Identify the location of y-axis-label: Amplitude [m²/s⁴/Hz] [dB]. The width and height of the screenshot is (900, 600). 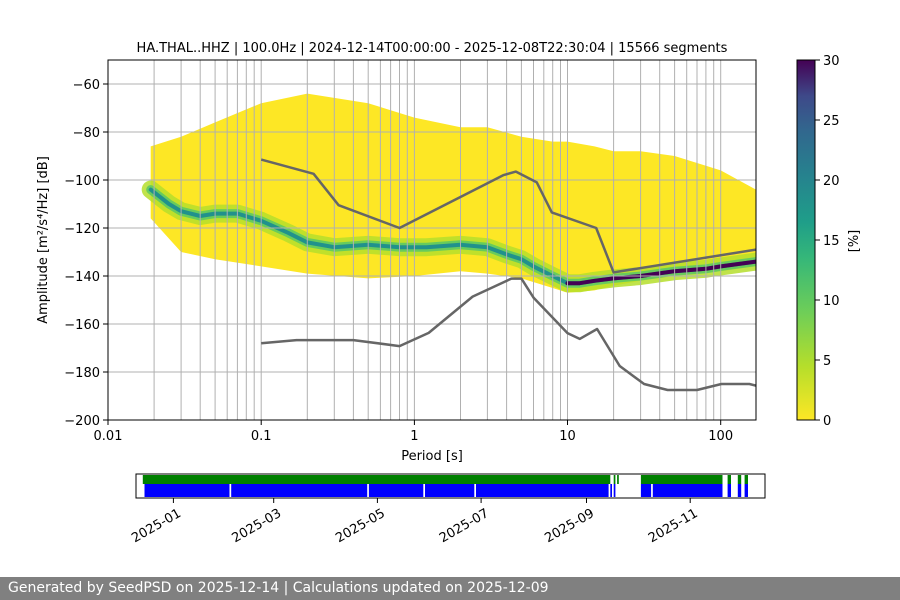
(43, 240).